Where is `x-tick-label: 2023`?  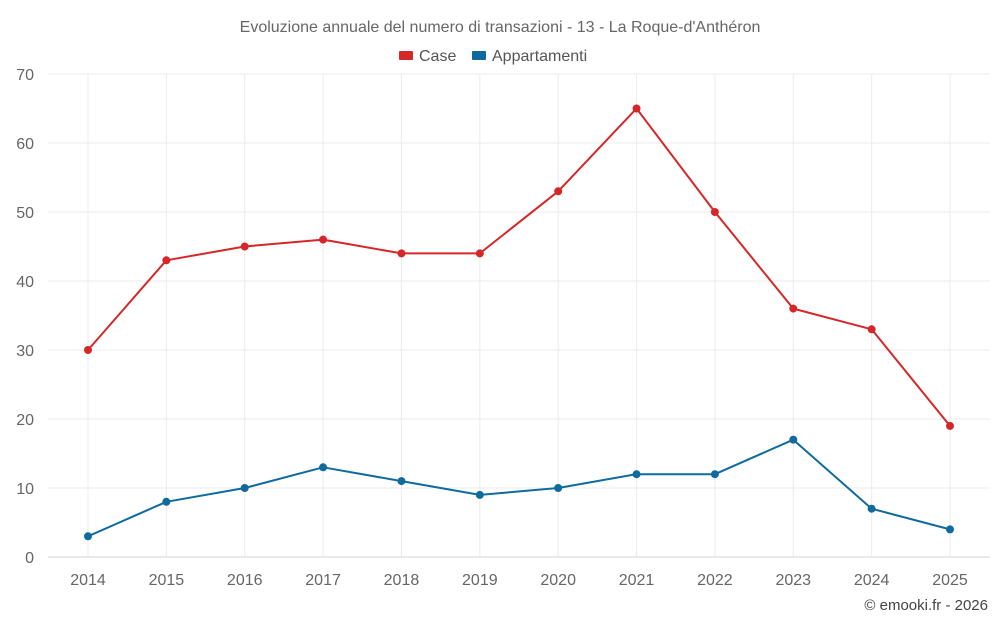
x-tick-label: 2023 is located at coordinates (793, 580).